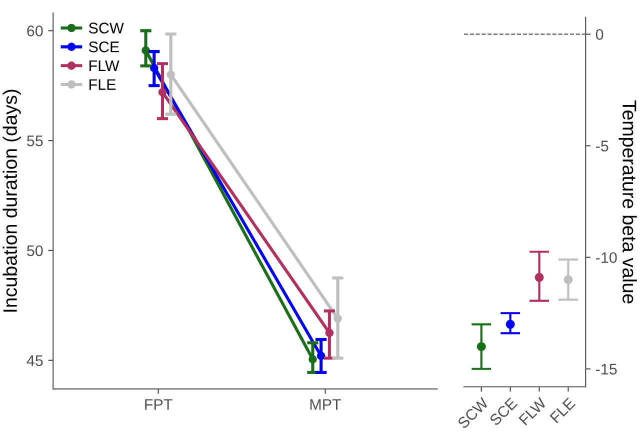 This screenshot has height=437, width=640. Describe the element at coordinates (606, 369) in the screenshot. I see `y-tick-label: -15` at that location.